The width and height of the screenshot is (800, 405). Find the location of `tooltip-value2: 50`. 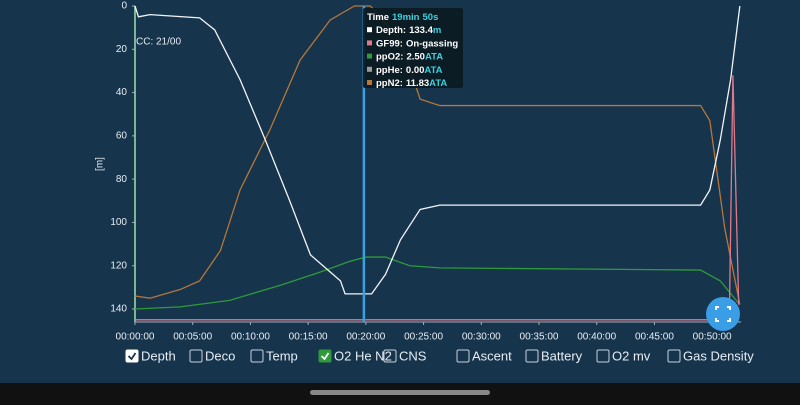

tooltip-value2: 50 is located at coordinates (427, 17).